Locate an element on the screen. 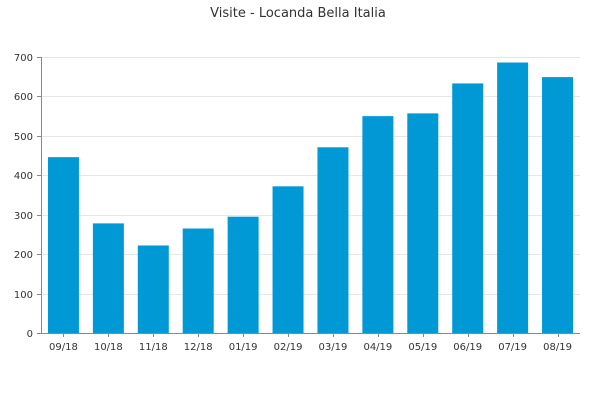  y-tick-label: 200 is located at coordinates (23, 255).